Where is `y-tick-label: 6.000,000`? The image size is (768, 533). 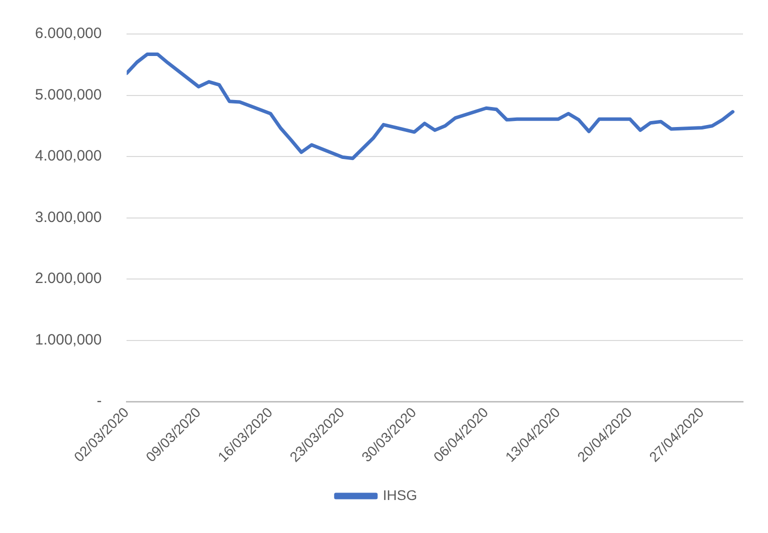 y-tick-label: 6.000,000 is located at coordinates (68, 33).